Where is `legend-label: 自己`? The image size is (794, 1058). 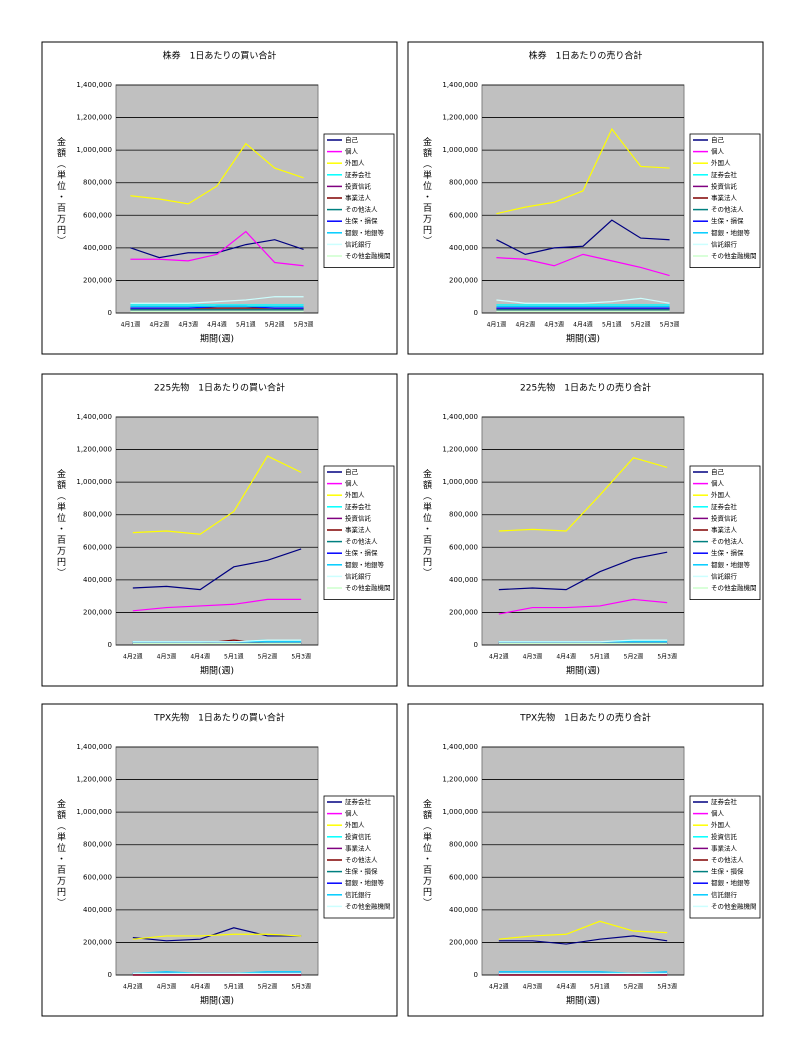 legend-label: 自己 is located at coordinates (352, 471).